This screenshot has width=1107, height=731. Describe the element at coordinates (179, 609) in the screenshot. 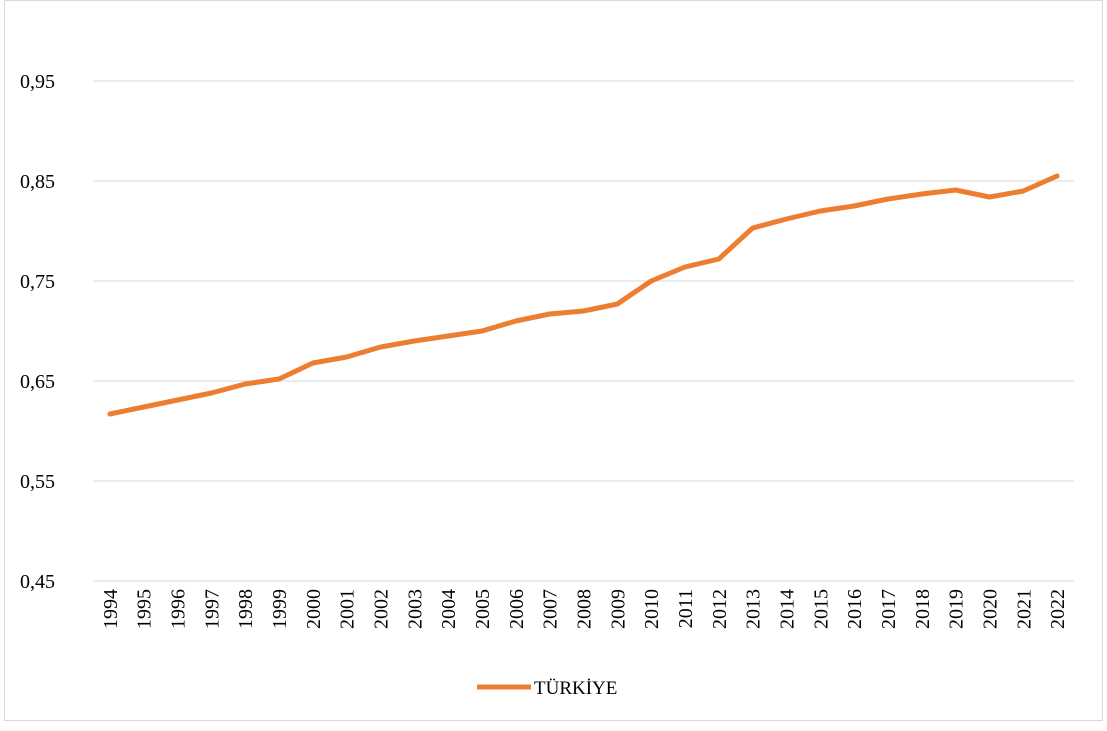

I see `x-tick-label: 1996` at that location.